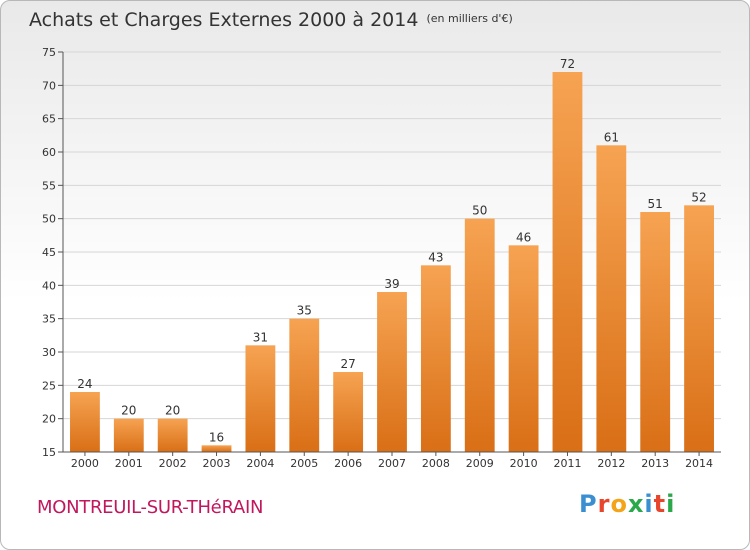 This screenshot has height=550, width=750. Describe the element at coordinates (698, 197) in the screenshot. I see `bar-value-label: 52` at that location.